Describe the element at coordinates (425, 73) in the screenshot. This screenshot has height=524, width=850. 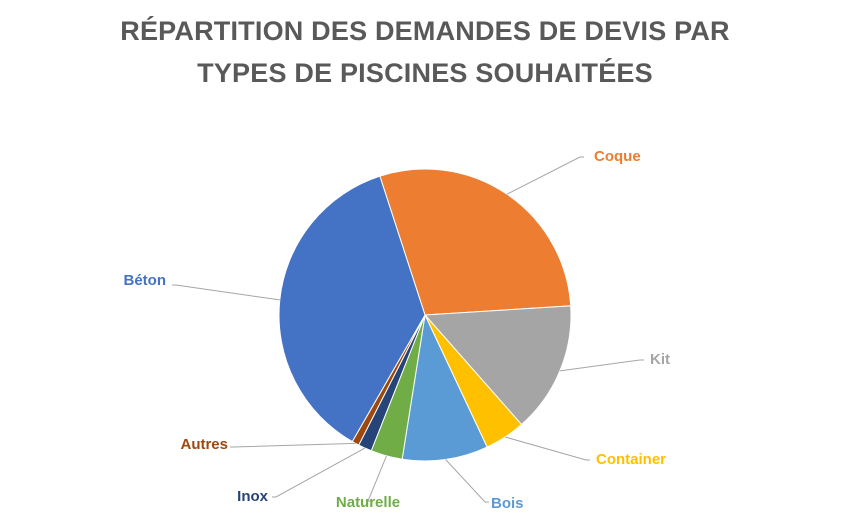
I see `chart-title-line-2: TYPES DE PISCINES SOUHAITÉES` at that location.